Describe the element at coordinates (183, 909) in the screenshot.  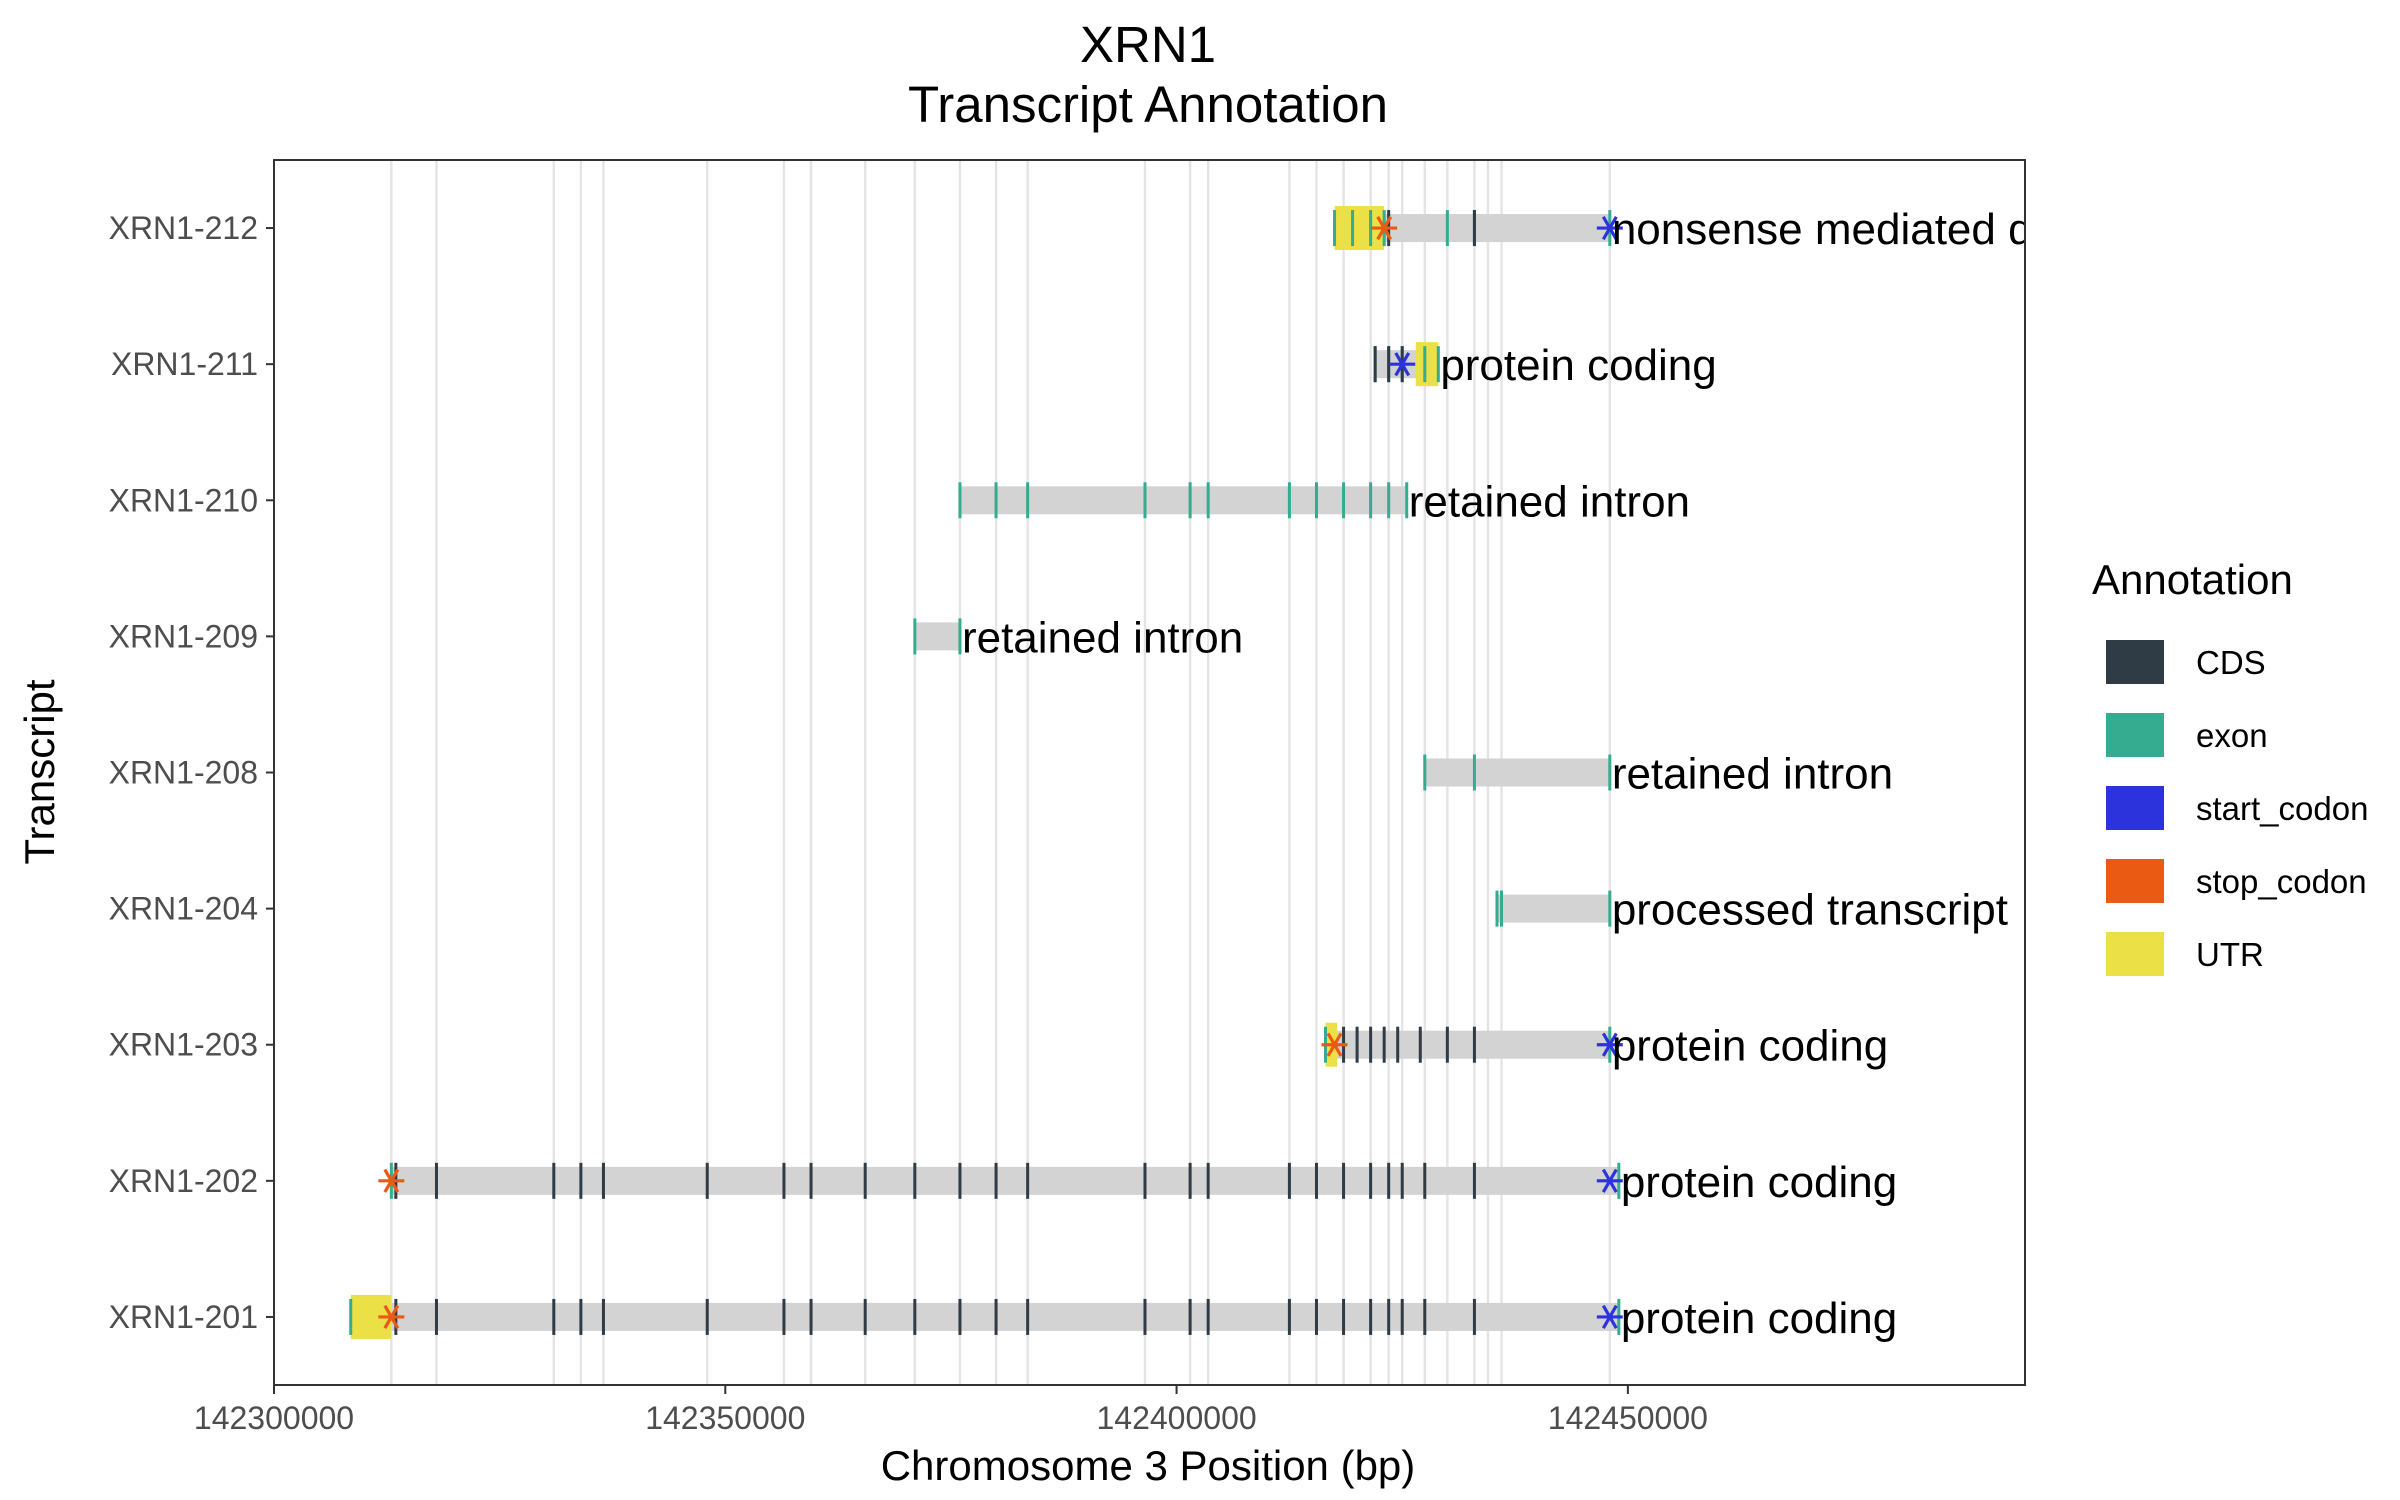
I see `y-tick-label: XRN1-204` at that location.